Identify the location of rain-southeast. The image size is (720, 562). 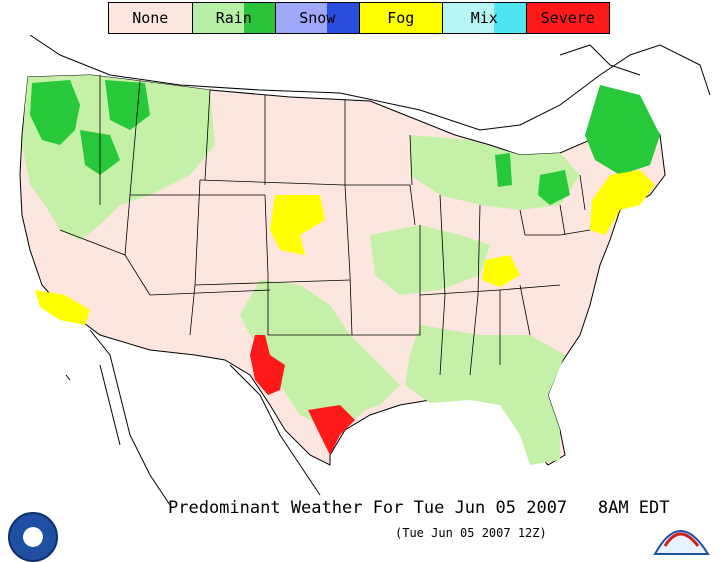
(485, 395).